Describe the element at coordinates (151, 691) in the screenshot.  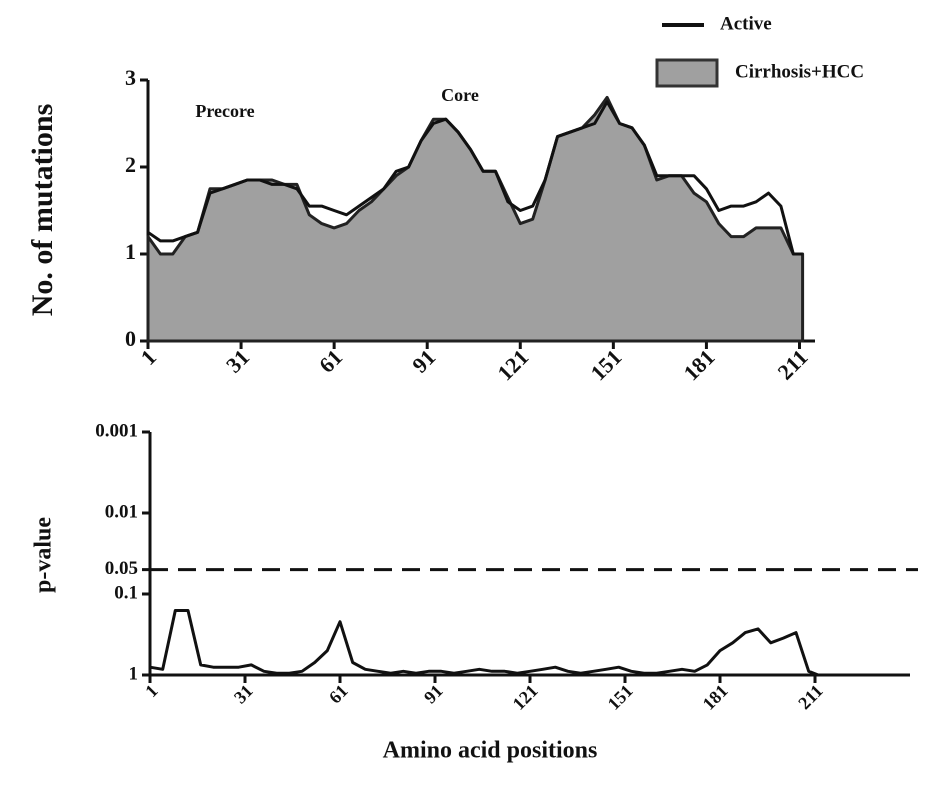
I see `x-tick-label: 1` at that location.